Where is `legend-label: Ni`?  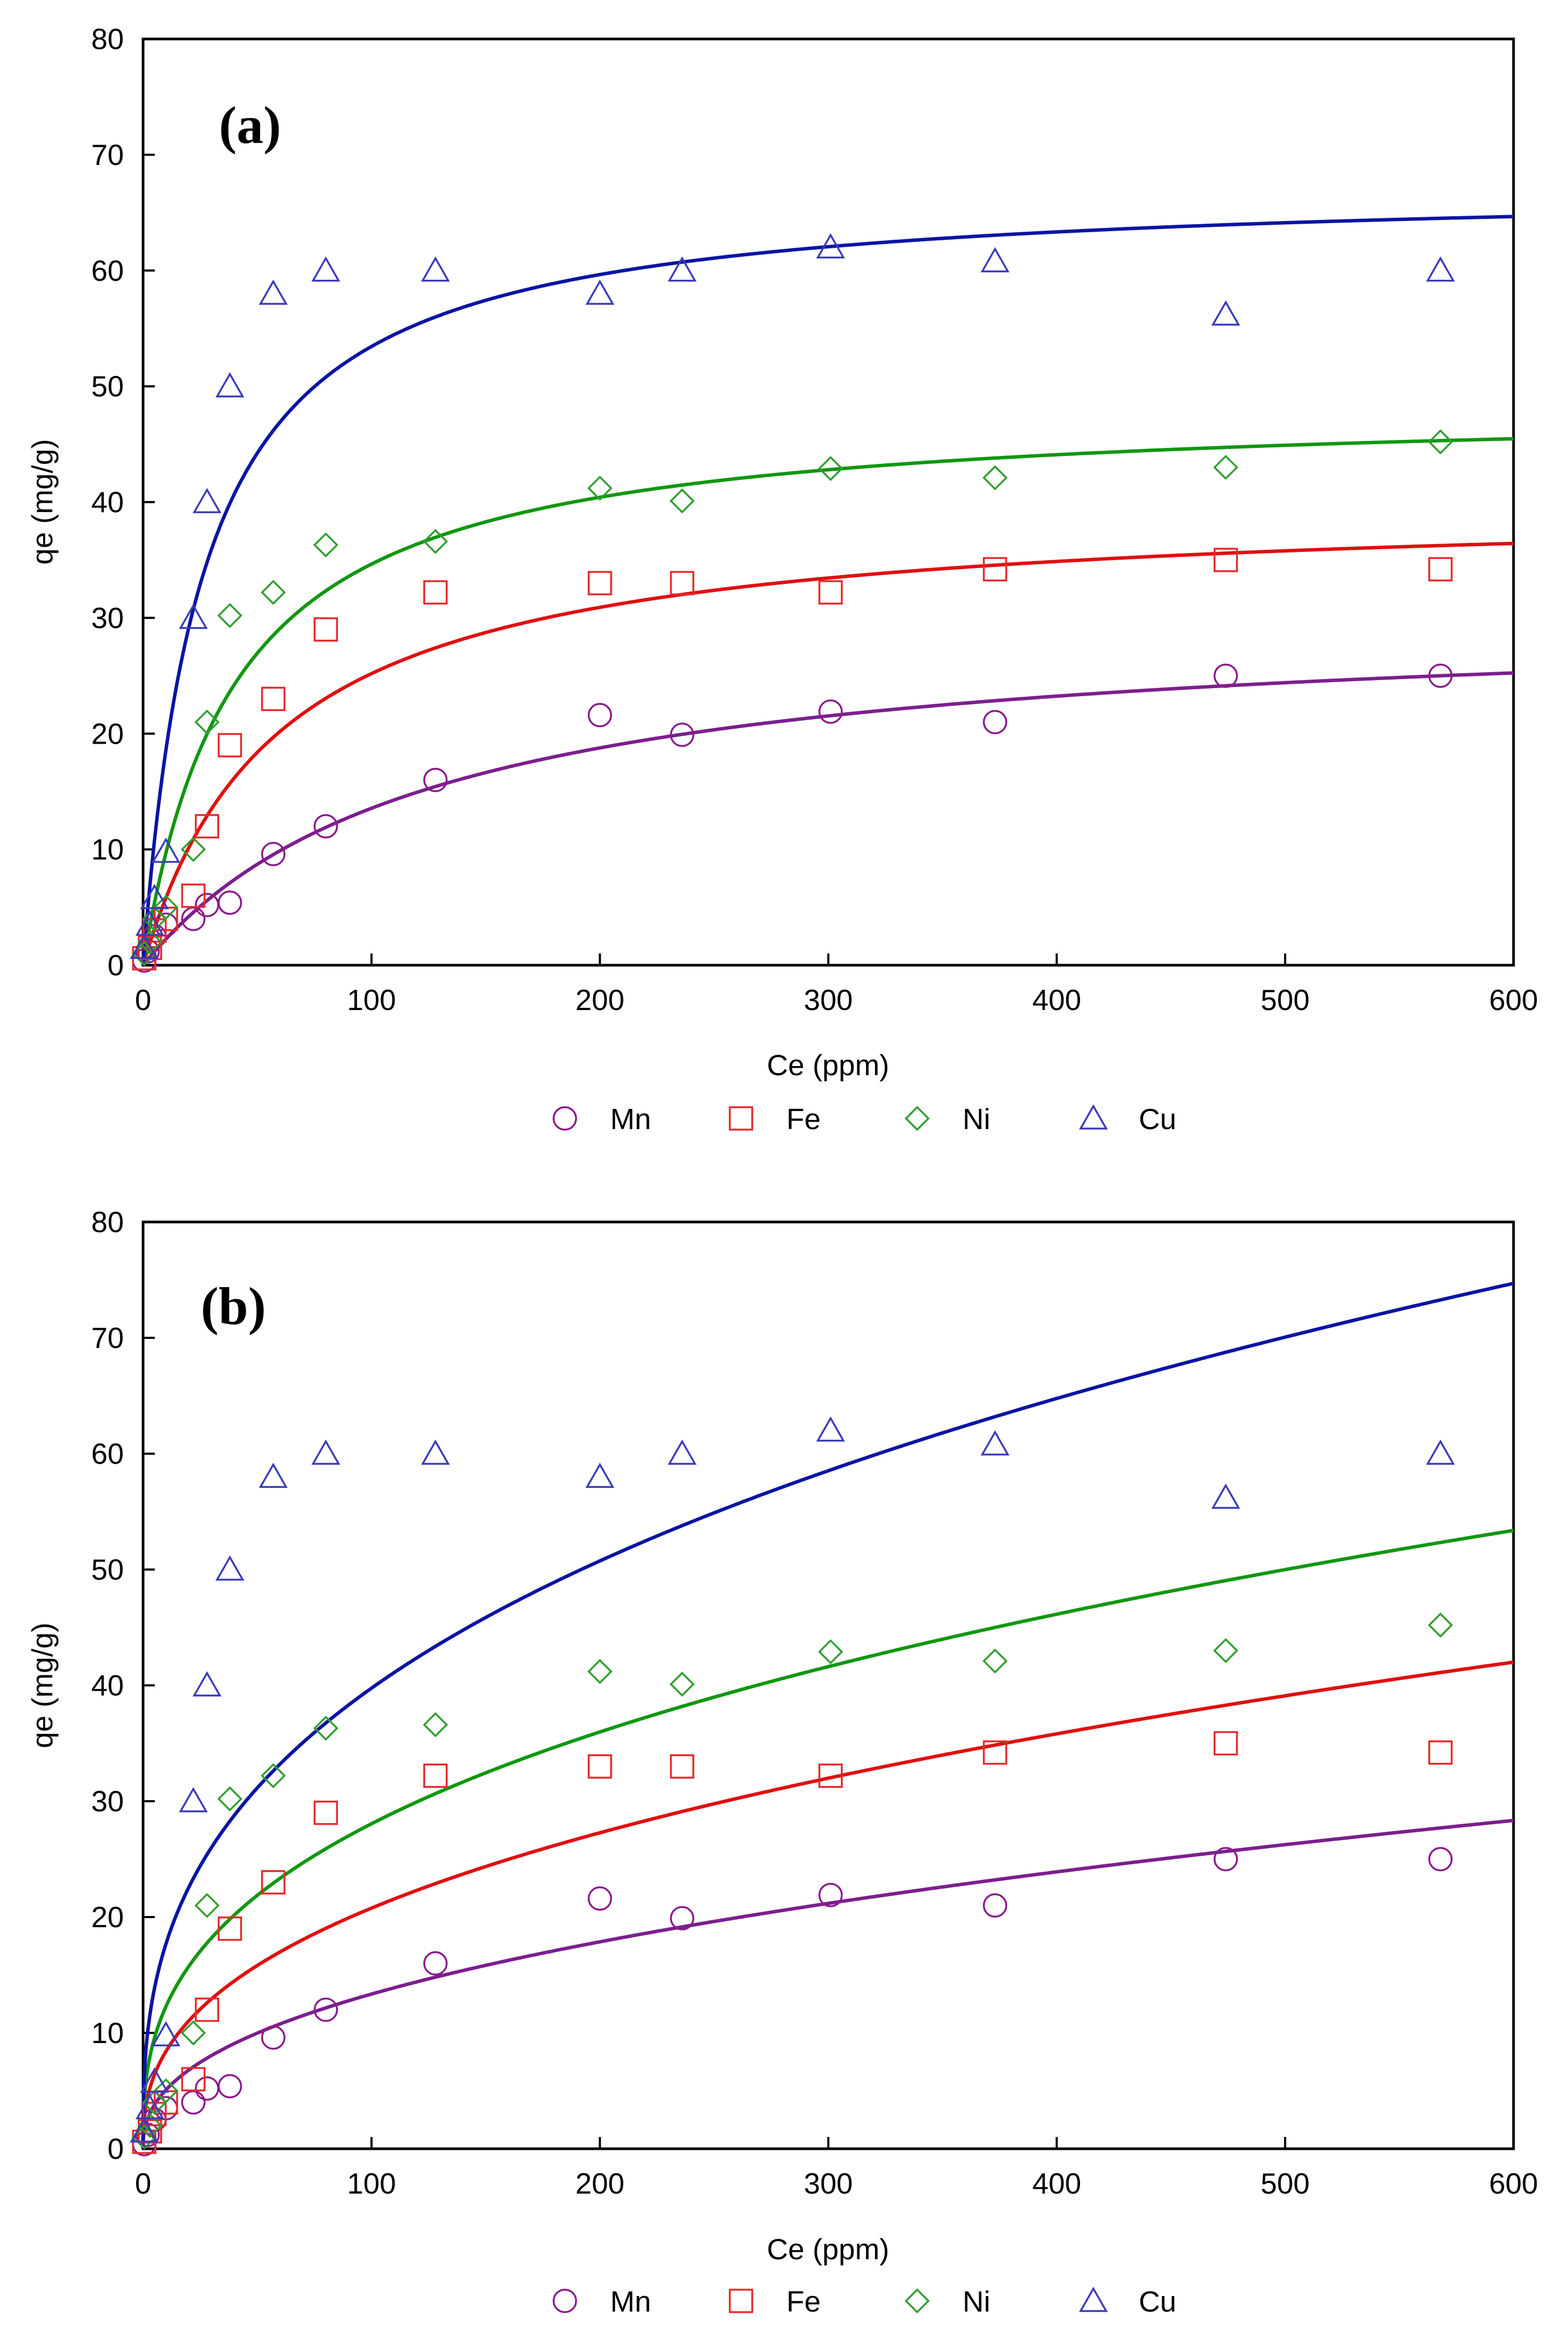
legend-label: Ni is located at coordinates (976, 1119).